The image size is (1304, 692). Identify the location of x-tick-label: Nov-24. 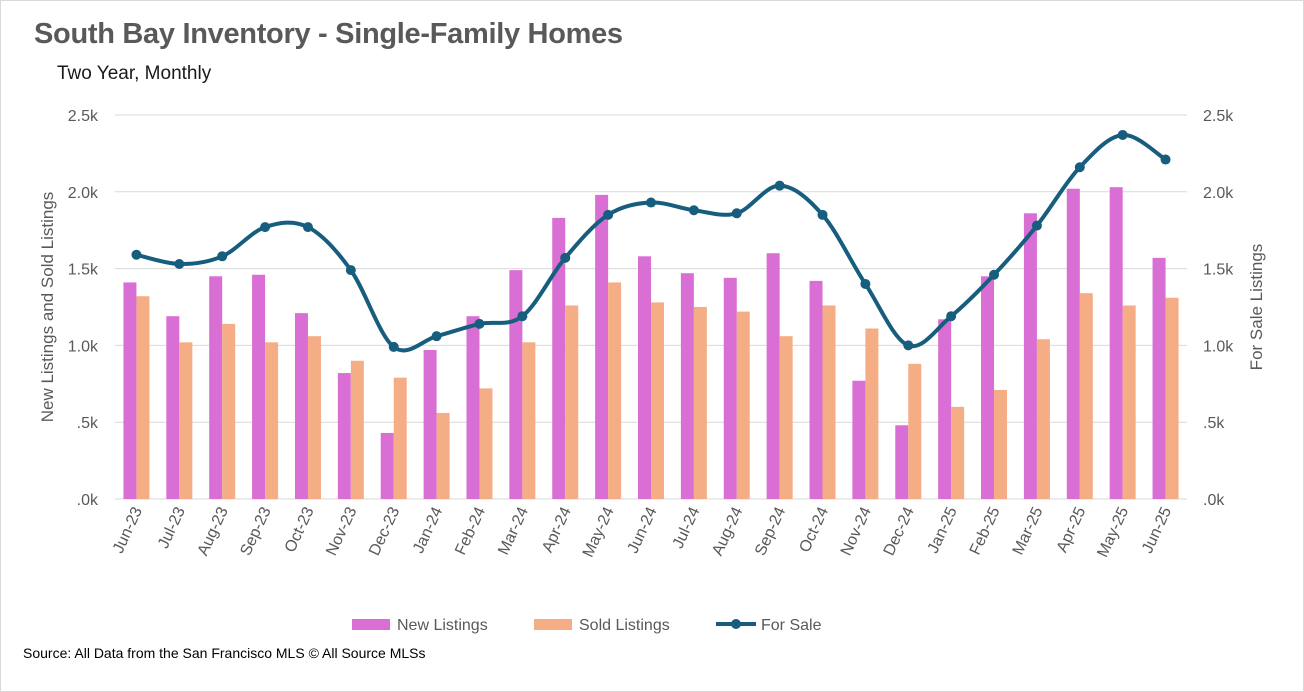
(856, 531).